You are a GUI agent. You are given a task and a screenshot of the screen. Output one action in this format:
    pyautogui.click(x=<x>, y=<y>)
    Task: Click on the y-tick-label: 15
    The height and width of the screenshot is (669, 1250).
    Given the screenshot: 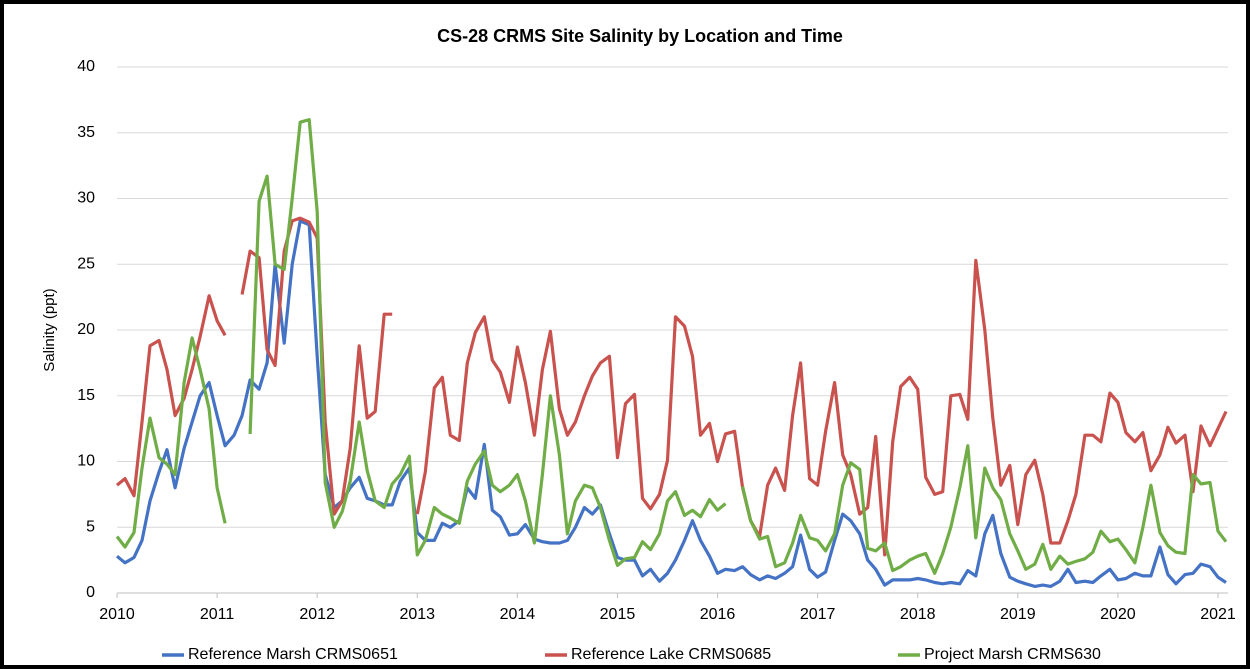 What is the action you would take?
    pyautogui.click(x=86, y=395)
    